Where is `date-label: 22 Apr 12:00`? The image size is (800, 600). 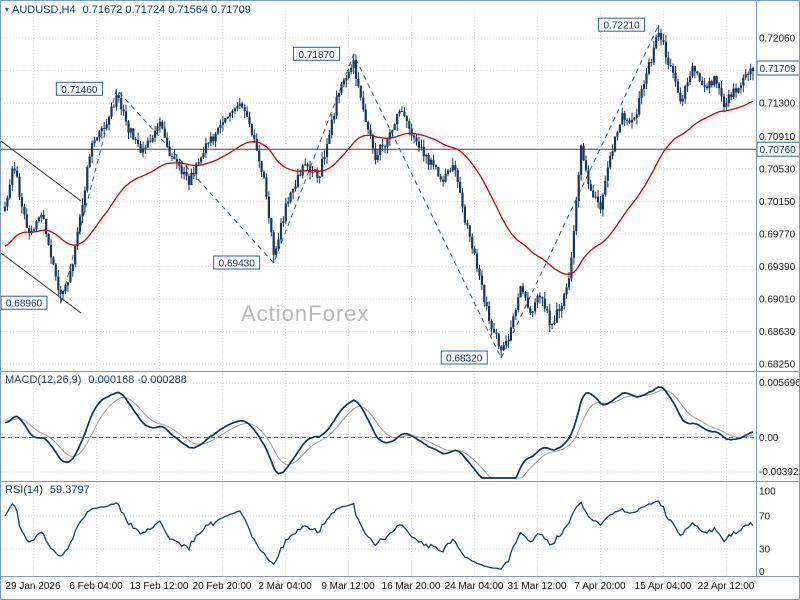
date-label: 22 Apr 12:00 is located at coordinates (726, 586).